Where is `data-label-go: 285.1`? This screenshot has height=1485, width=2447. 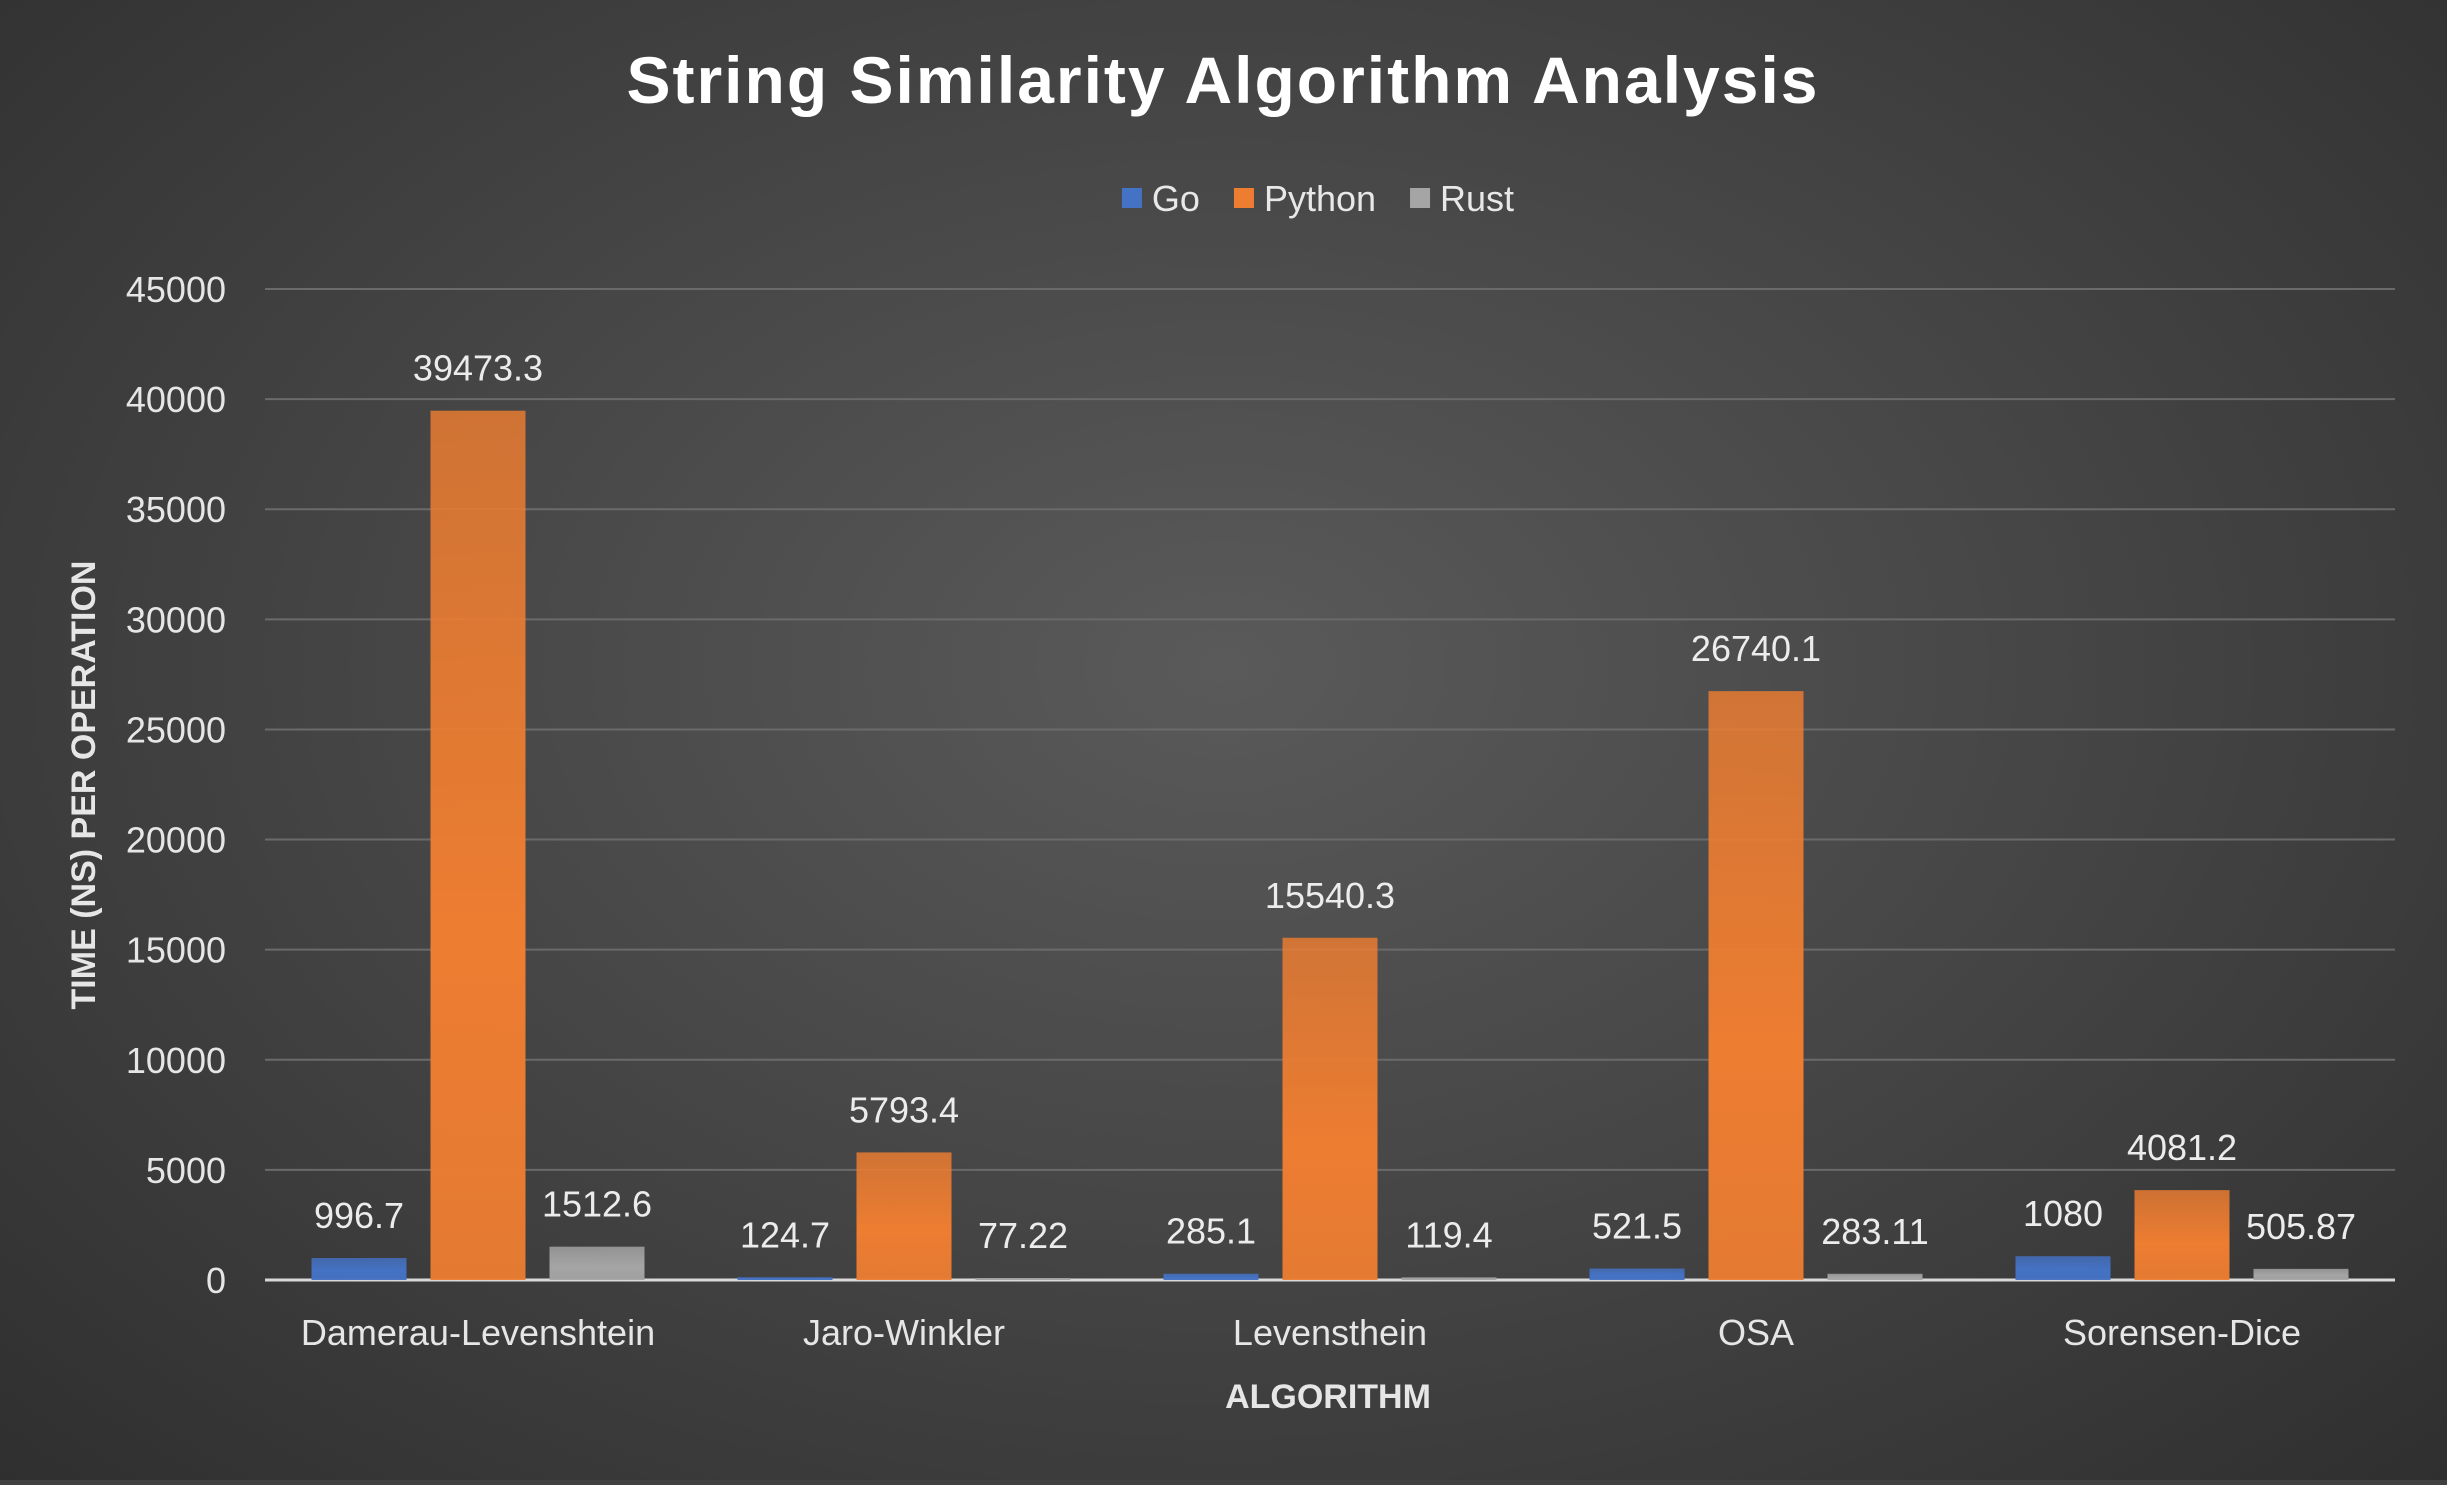 data-label-go: 285.1 is located at coordinates (1211, 1231).